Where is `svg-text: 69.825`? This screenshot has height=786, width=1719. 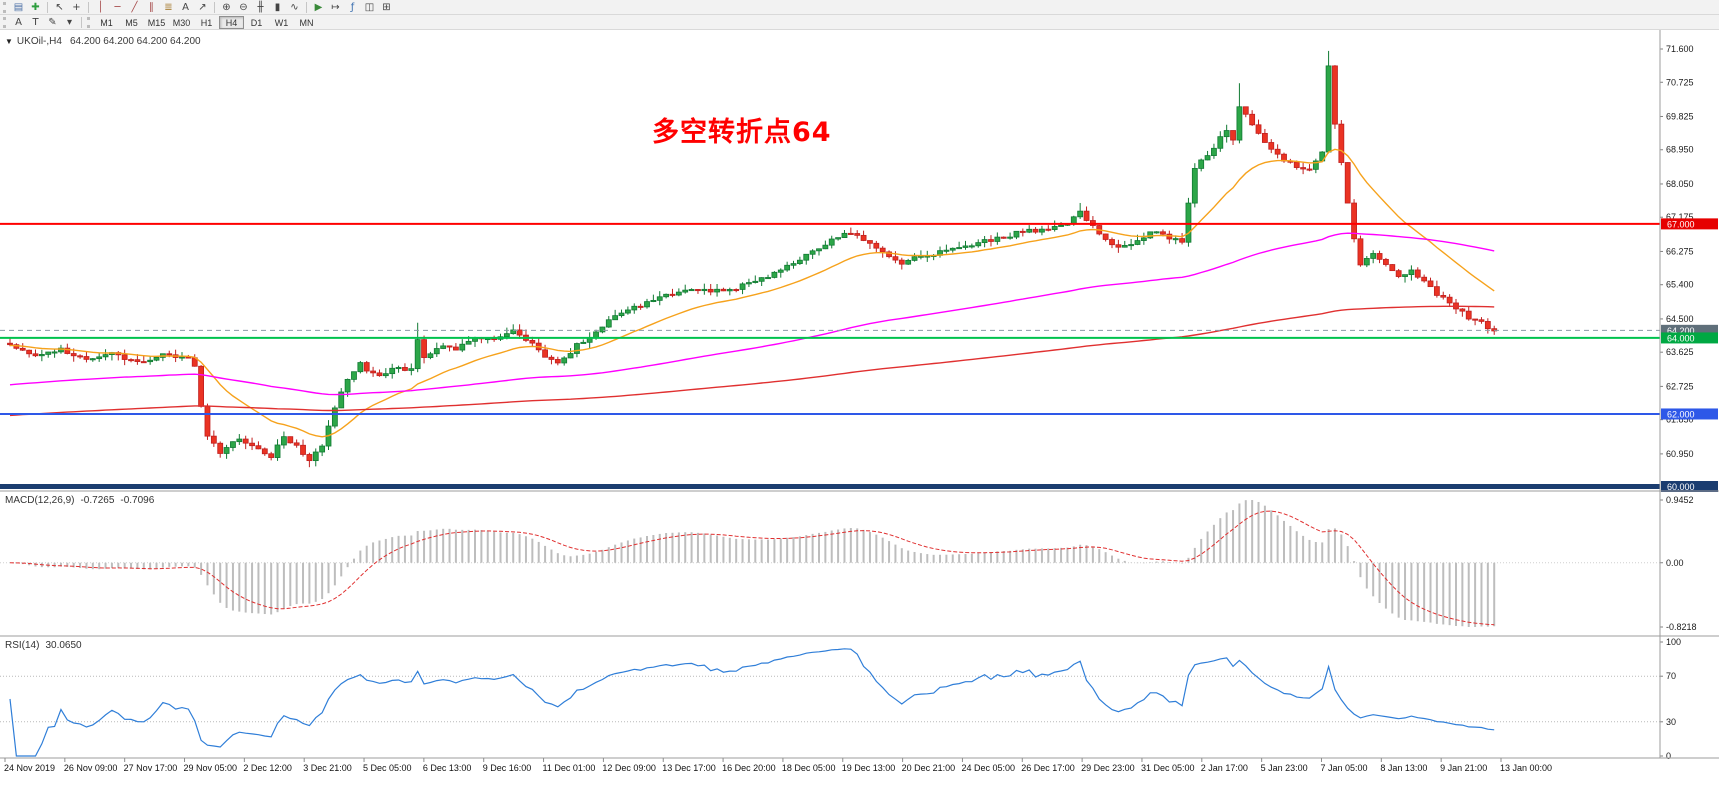
svg-text: 69.825 is located at coordinates (1680, 116).